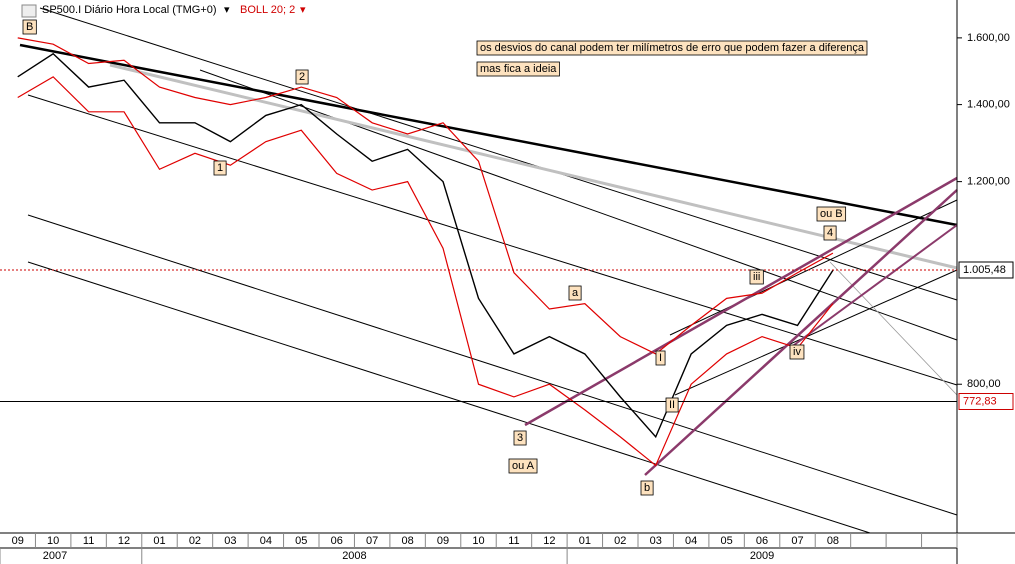 This screenshot has height=564, width=1015. Describe the element at coordinates (988, 38) in the screenshot. I see `y-tick-label: 1.600,00` at that location.